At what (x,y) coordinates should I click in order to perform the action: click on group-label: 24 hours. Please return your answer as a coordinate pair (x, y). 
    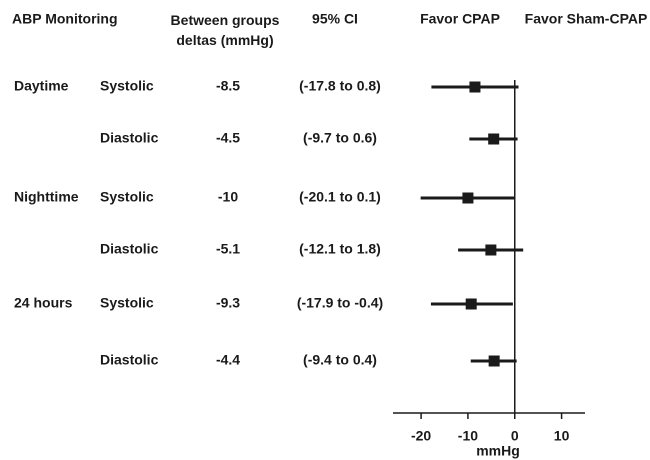
    Looking at the image, I should click on (43, 303).